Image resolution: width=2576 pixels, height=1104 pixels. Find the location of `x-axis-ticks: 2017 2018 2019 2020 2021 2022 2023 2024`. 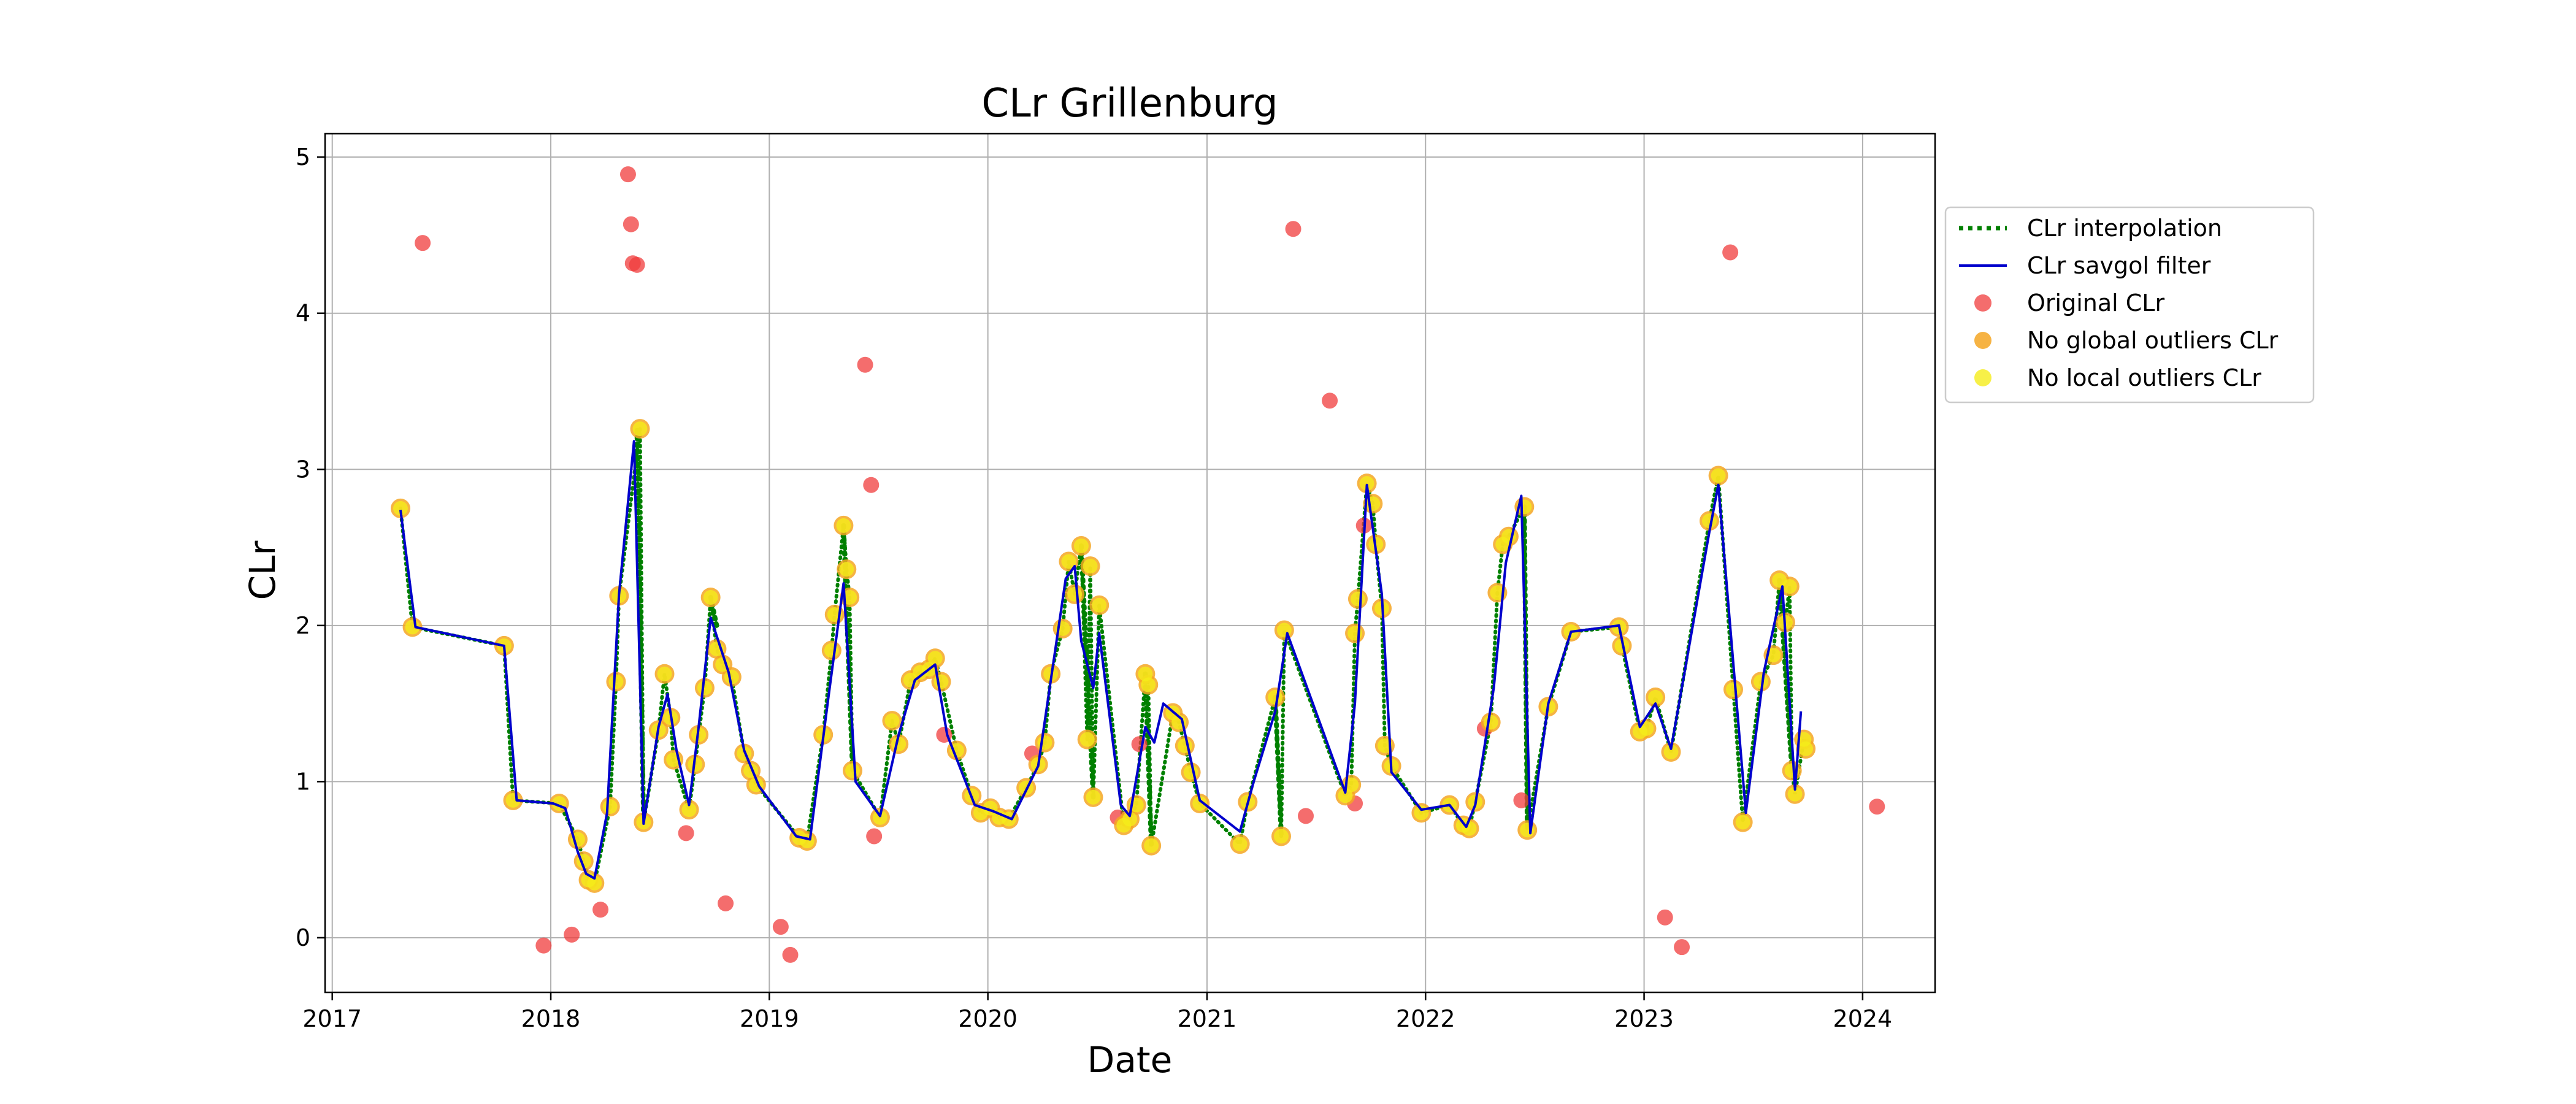

x-axis-ticks: 2017 2018 2019 2020 2021 2022 2023 2024 is located at coordinates (1097, 1012).